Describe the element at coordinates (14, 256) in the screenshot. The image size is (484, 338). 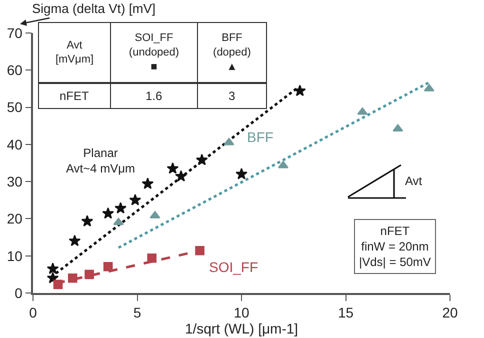
I see `y-tick-label: 10` at that location.